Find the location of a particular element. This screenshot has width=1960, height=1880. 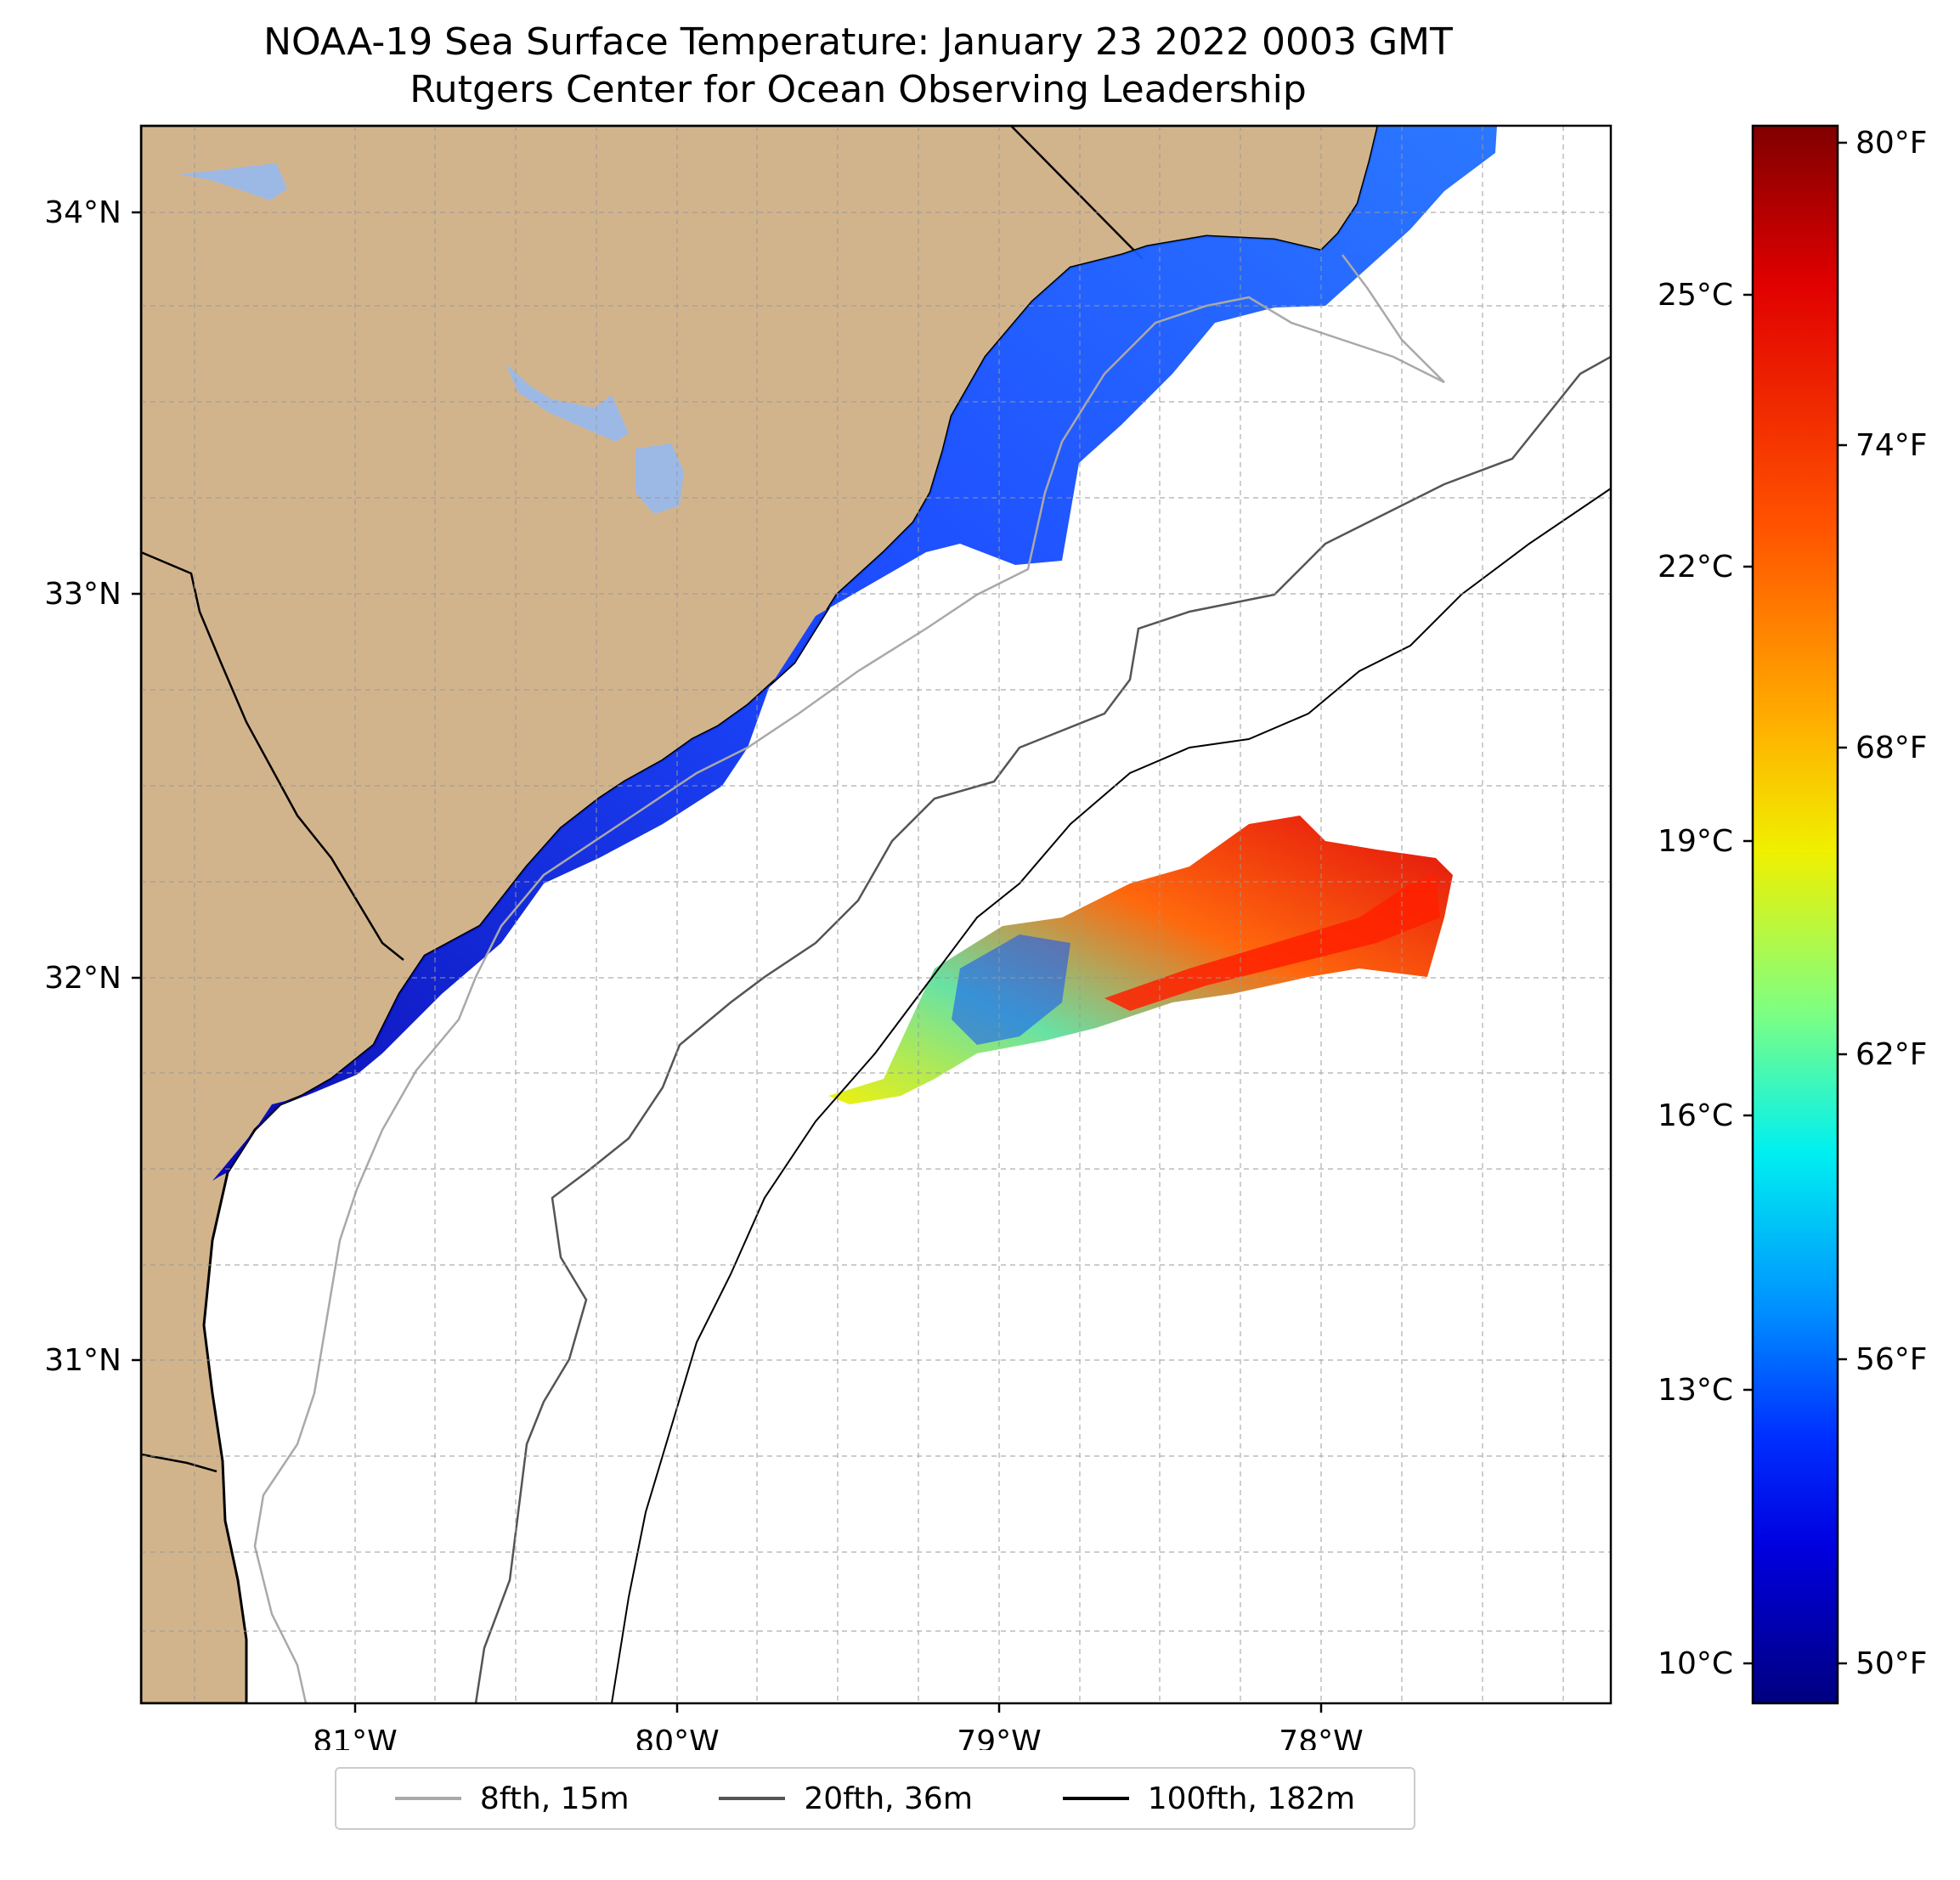

legend-label-100fth: 100fth, 182m is located at coordinates (1252, 1799).